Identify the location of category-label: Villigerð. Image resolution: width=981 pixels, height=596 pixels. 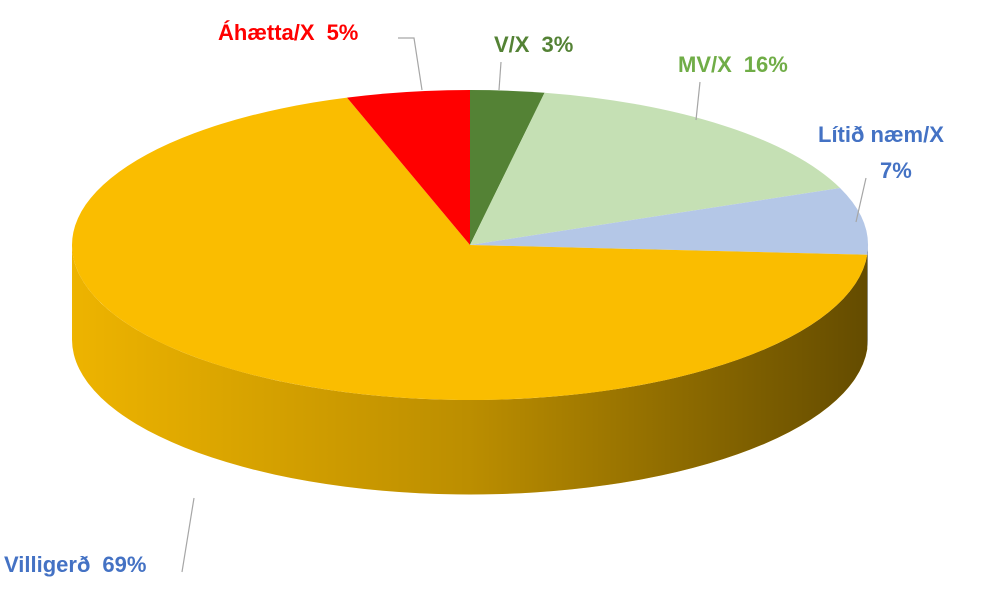
(47, 564).